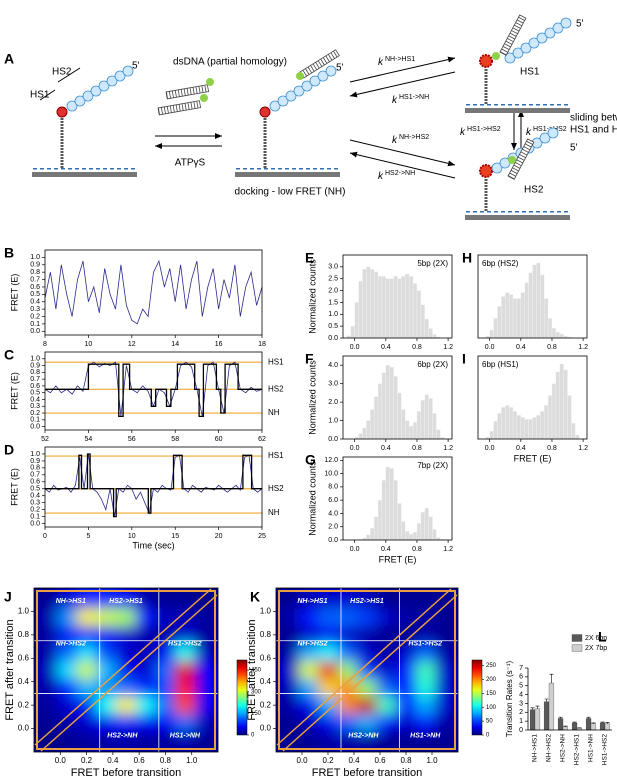 The width and height of the screenshot is (617, 783). I want to click on x-tick-label: 0.6, so click(140, 760).